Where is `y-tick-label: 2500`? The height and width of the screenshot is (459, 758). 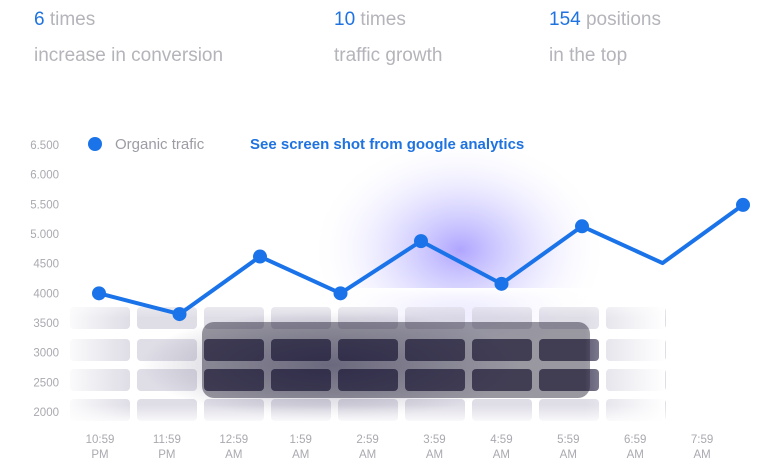 y-tick-label: 2500 is located at coordinates (46, 383).